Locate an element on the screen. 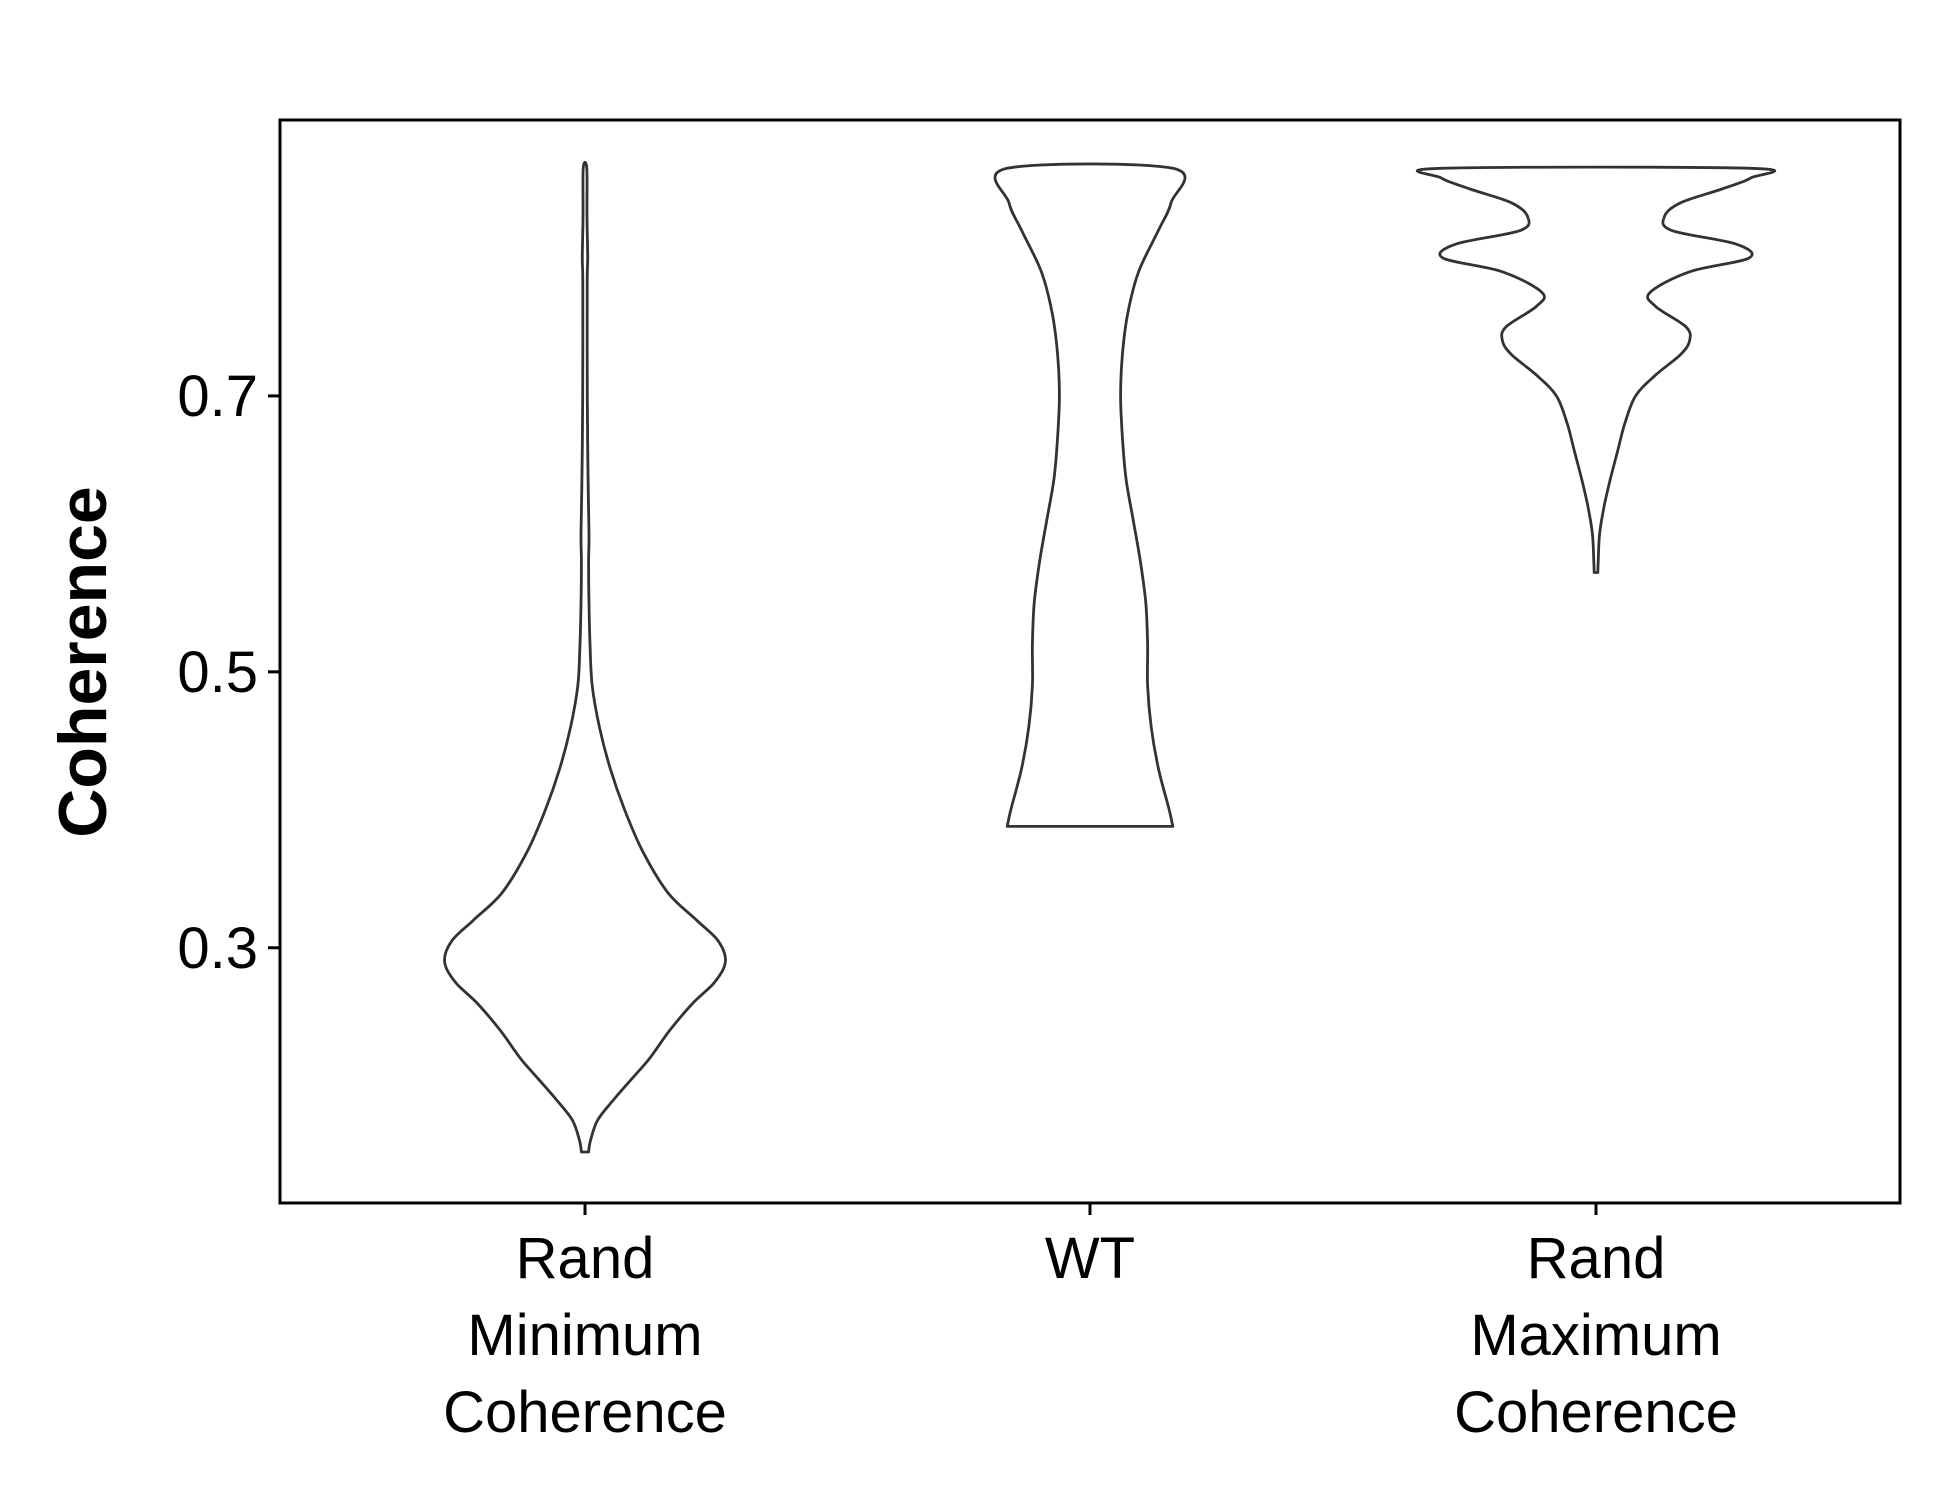 The image size is (1950, 1500). x-tick-label-line: Maximum is located at coordinates (1595, 1335).